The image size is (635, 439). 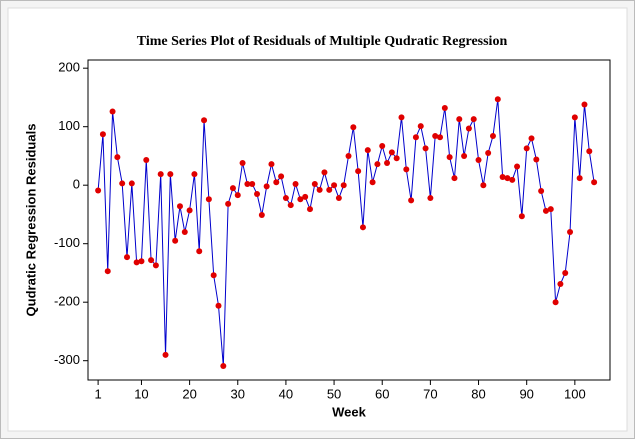 I want to click on x-axis-label: Week, so click(x=349, y=411).